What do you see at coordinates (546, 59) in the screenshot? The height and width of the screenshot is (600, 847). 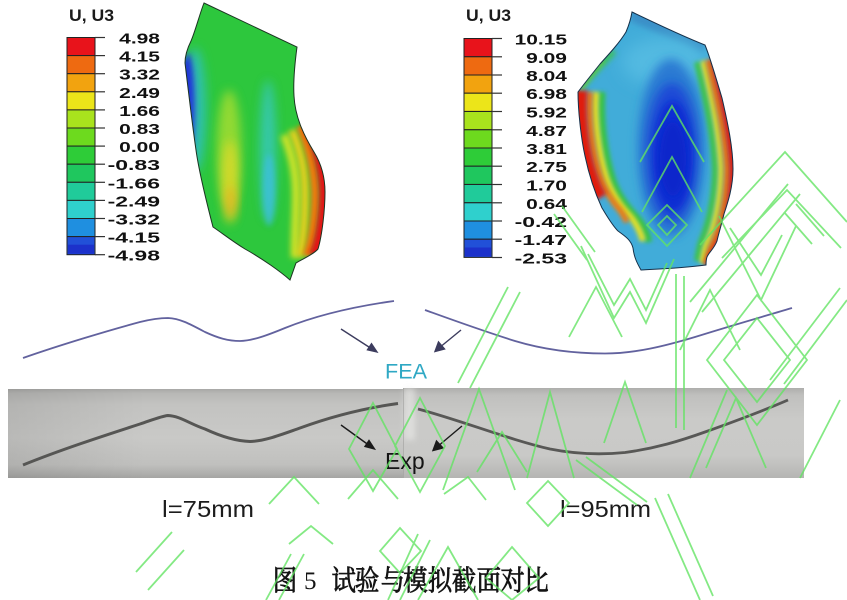 I see `svg-text: 9.09` at bounding box center [546, 59].